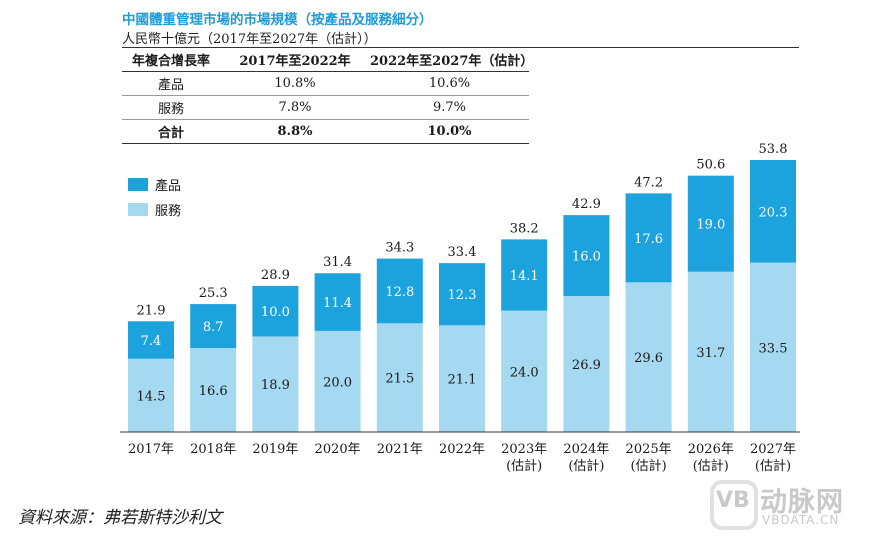  I want to click on x-tick-label: 2024年, so click(586, 449).